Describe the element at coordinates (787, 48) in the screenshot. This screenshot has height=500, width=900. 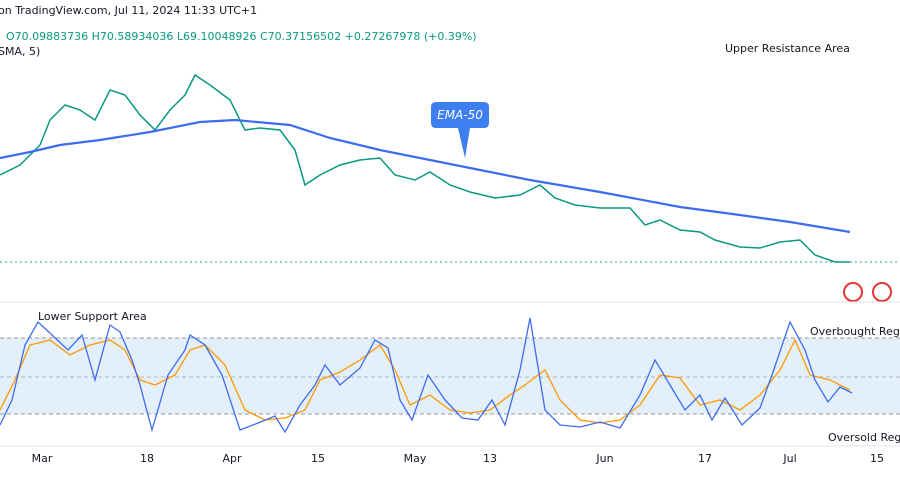
I see `upper-resistance-label: Upper Resistance Area` at that location.